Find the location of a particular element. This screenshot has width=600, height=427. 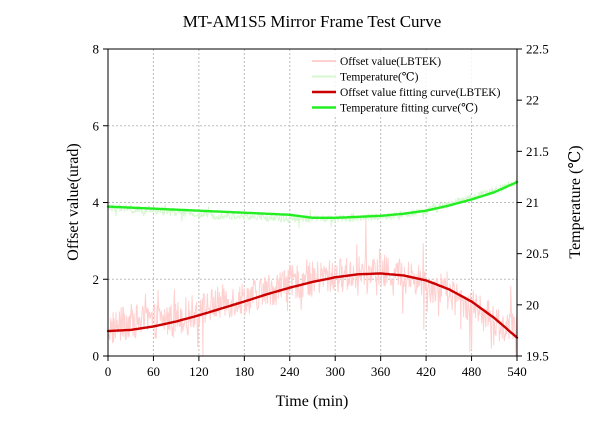

y-right-tick-label: 20 is located at coordinates (532, 304).